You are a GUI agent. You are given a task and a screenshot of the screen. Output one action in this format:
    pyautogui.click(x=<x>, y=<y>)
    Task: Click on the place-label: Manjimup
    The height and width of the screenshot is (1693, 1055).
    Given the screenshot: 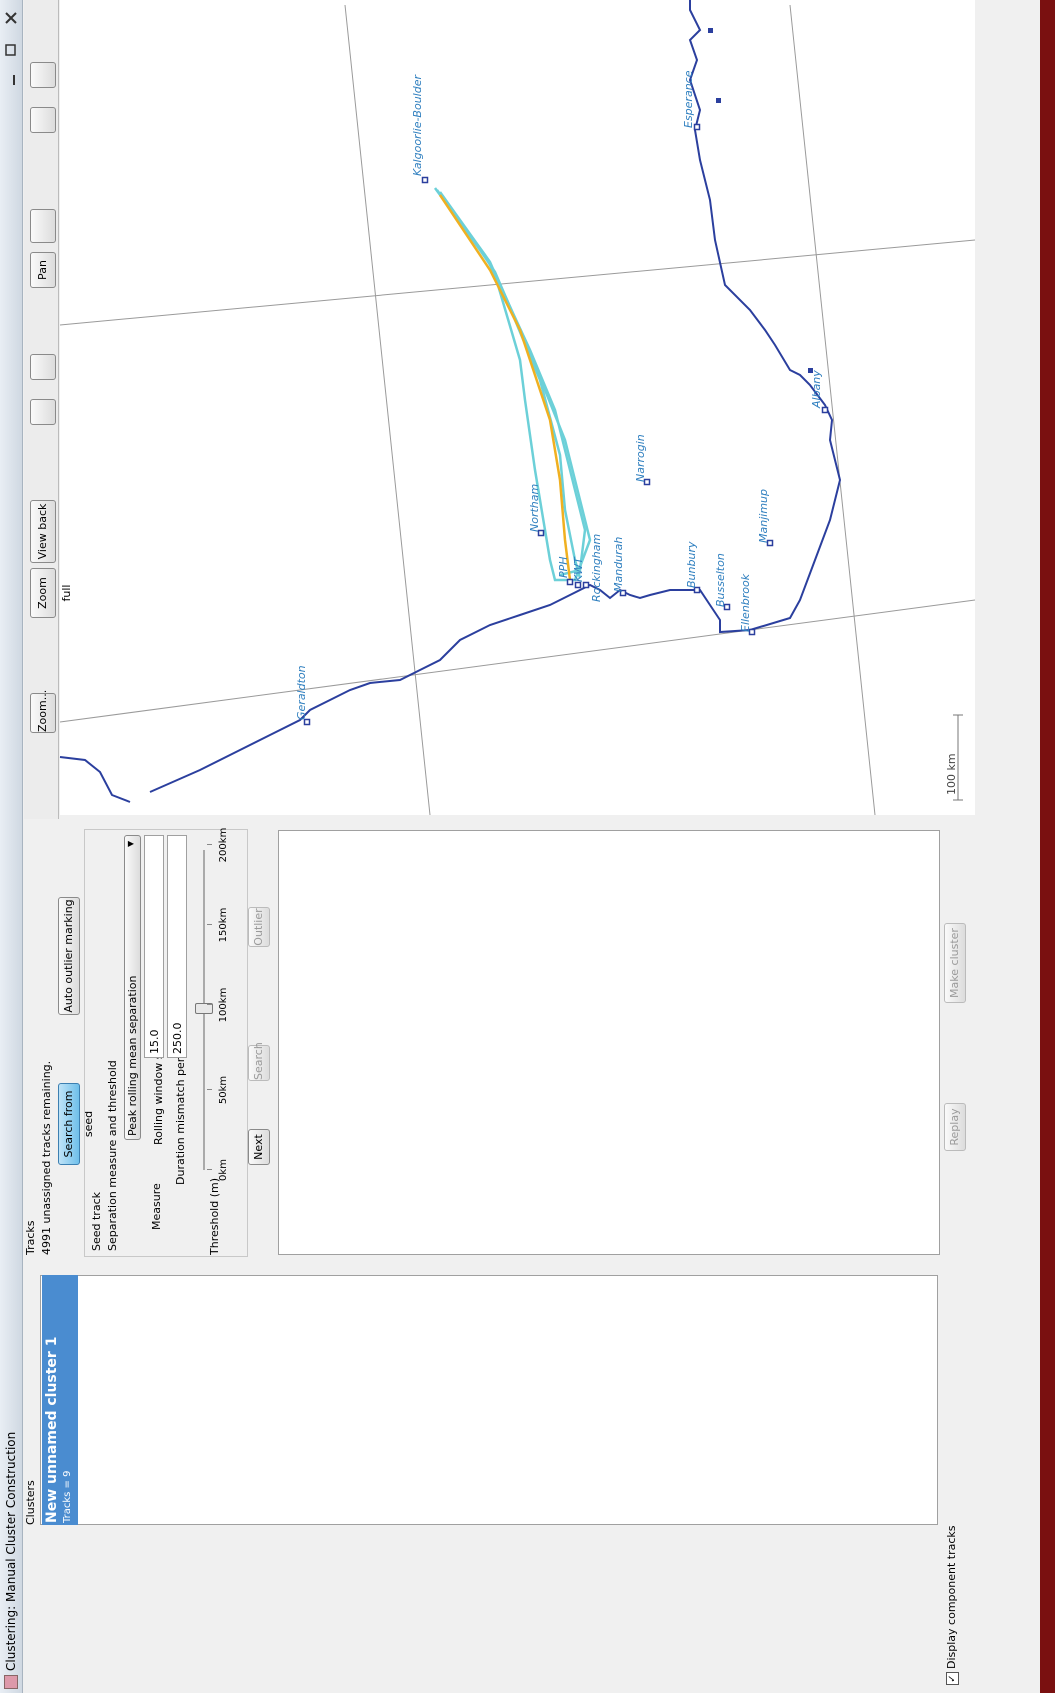 What is the action you would take?
    pyautogui.click(x=763, y=516)
    